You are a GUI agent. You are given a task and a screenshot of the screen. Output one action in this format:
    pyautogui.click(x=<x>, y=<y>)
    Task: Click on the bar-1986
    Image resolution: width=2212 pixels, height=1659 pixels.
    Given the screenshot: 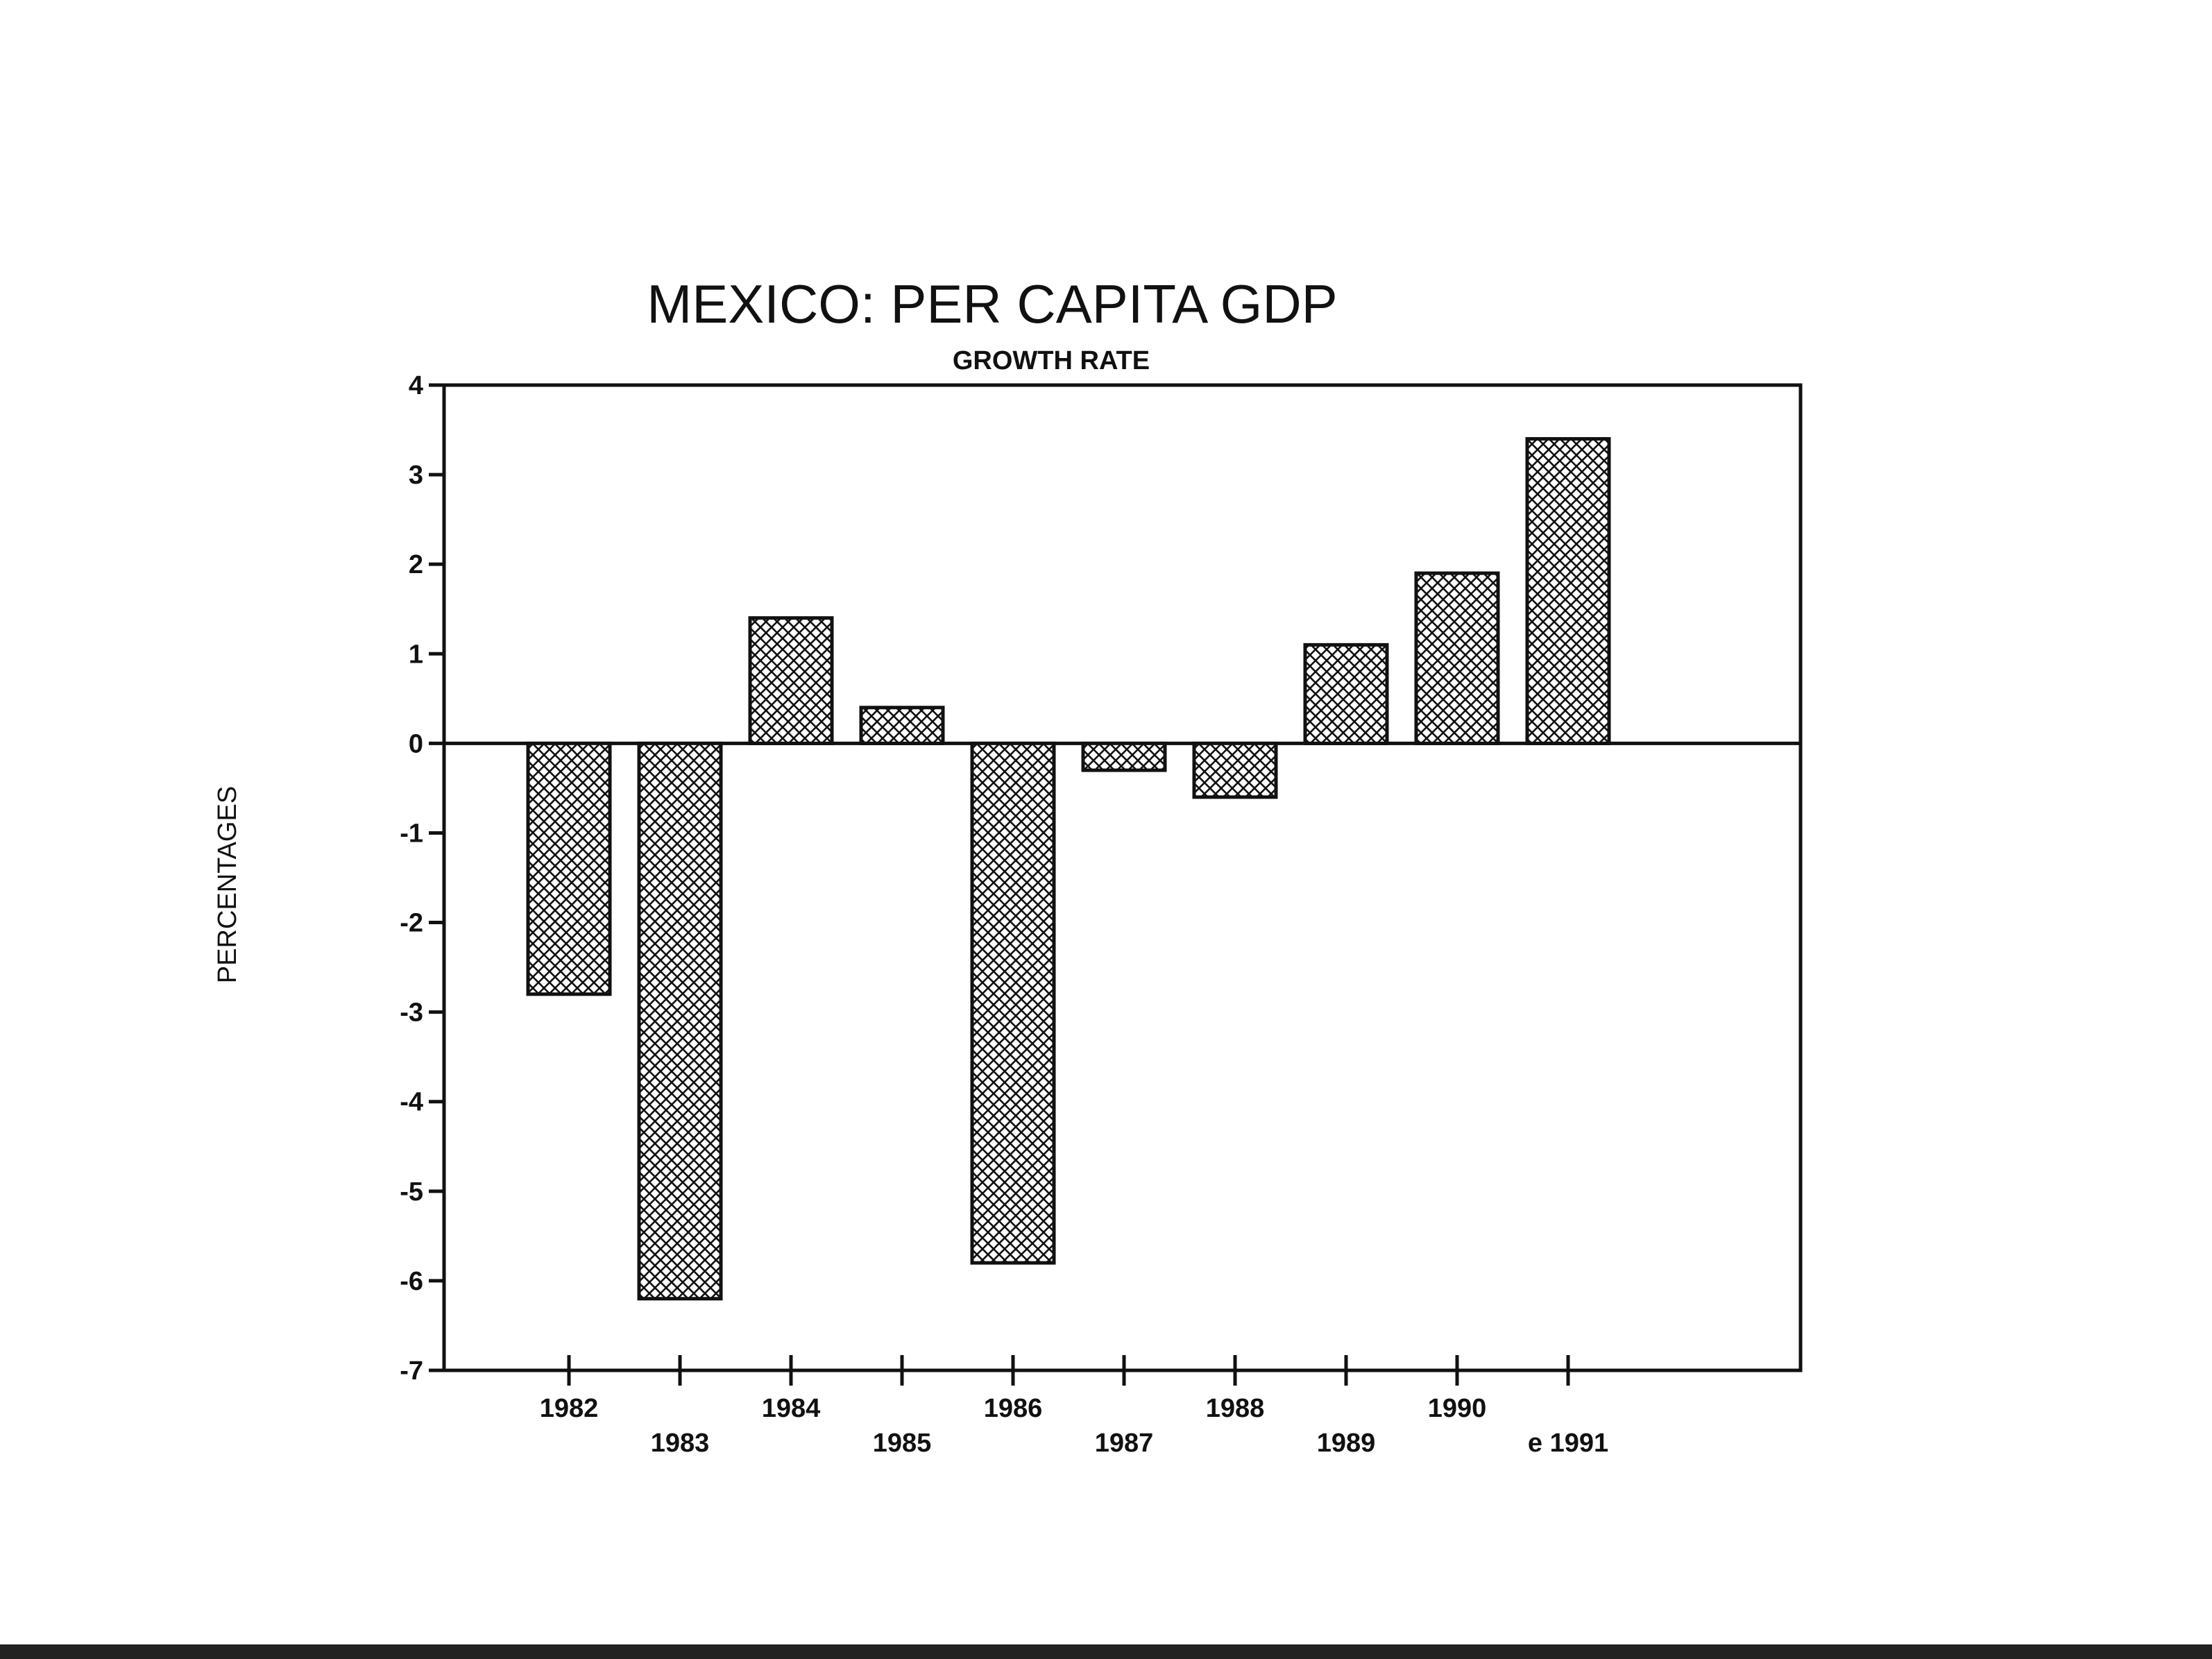 What is the action you would take?
    pyautogui.click(x=1013, y=1003)
    